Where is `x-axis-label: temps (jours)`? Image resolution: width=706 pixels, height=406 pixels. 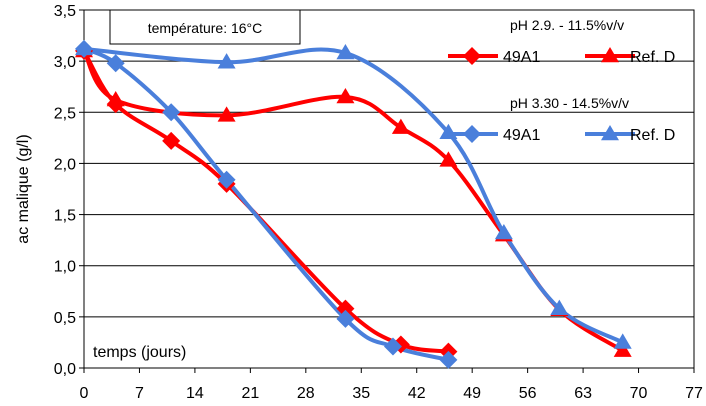
x-axis-label: temps (jours) is located at coordinates (139, 352).